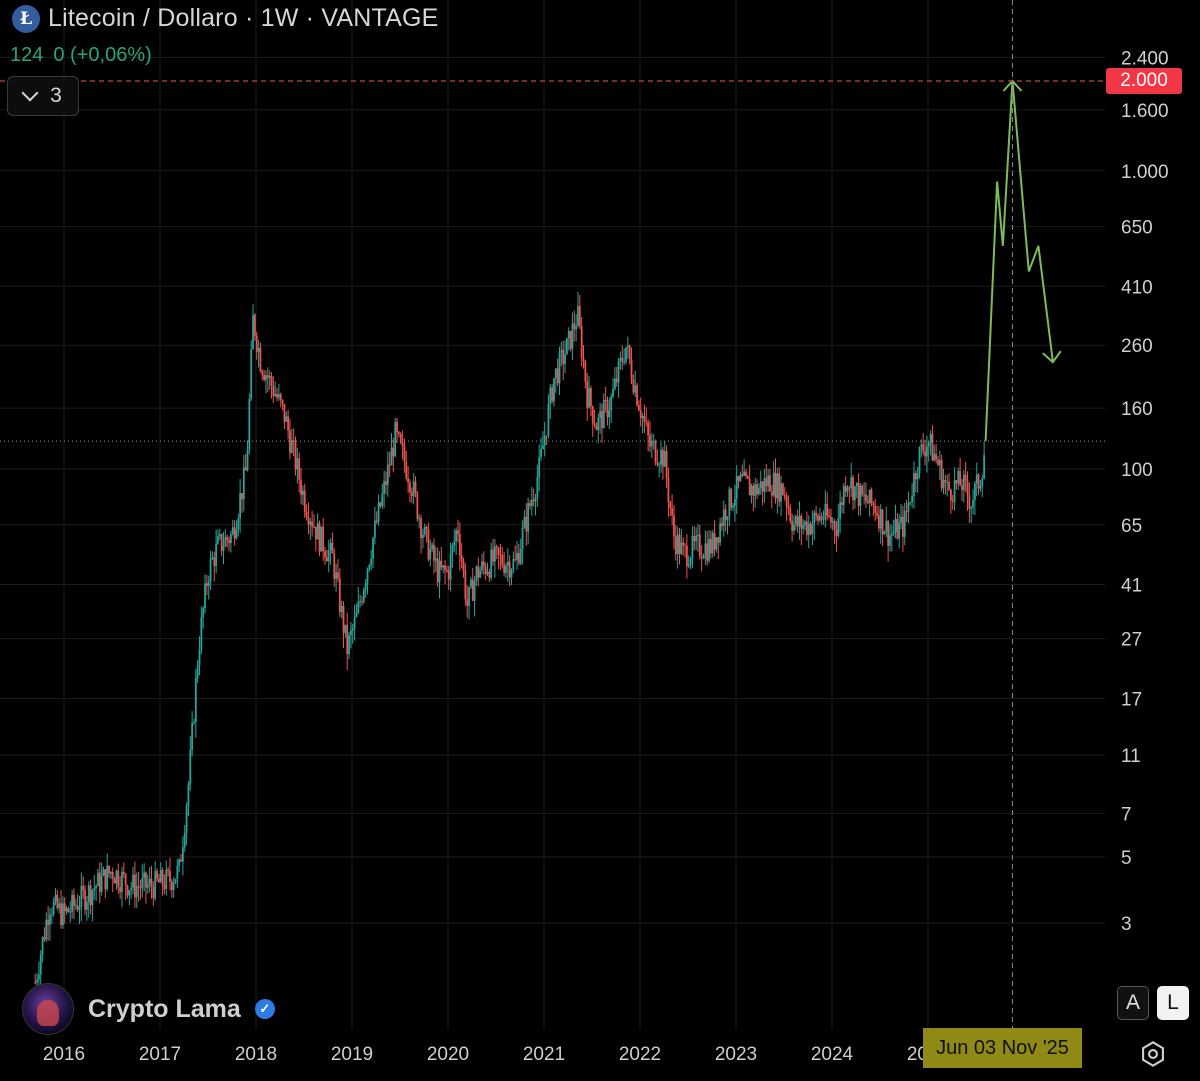 This screenshot has height=1081, width=1200. I want to click on y-tick-label: 100, so click(1137, 470).